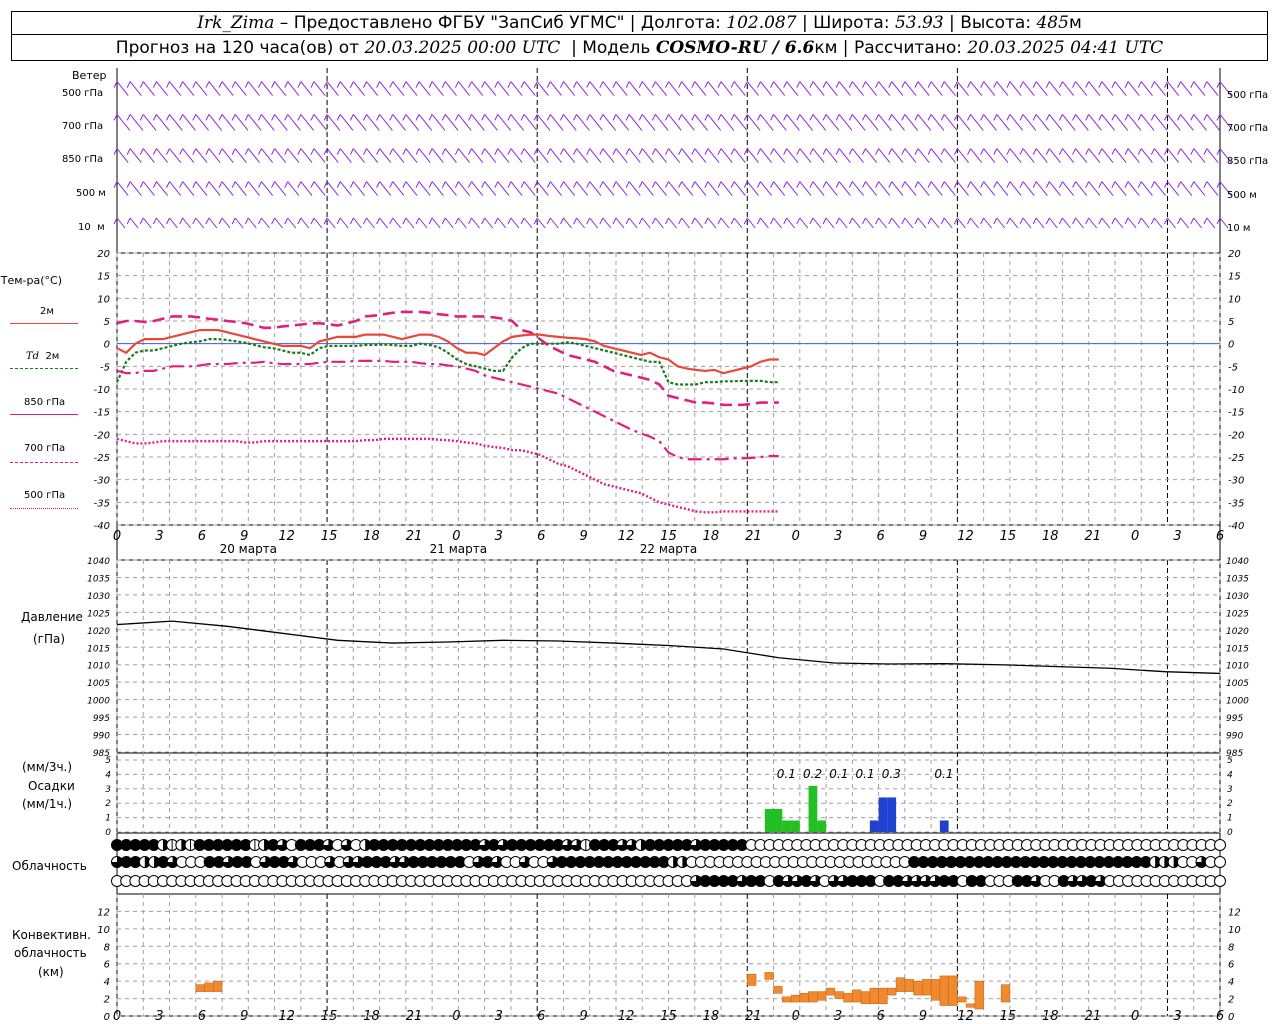 This screenshot has width=1280, height=1024. Describe the element at coordinates (458, 549) in the screenshot. I see `day-label: 21 марта` at that location.